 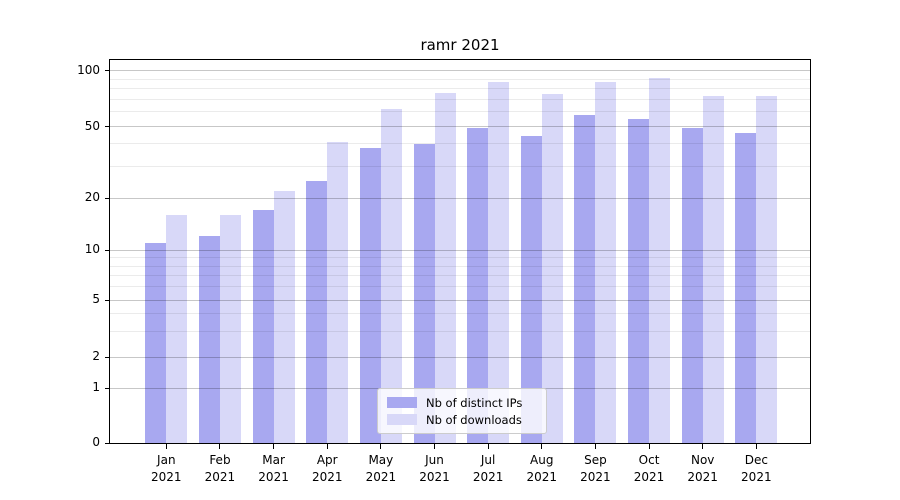 I want to click on x-tick-label: Jul 2021, so click(x=488, y=468).